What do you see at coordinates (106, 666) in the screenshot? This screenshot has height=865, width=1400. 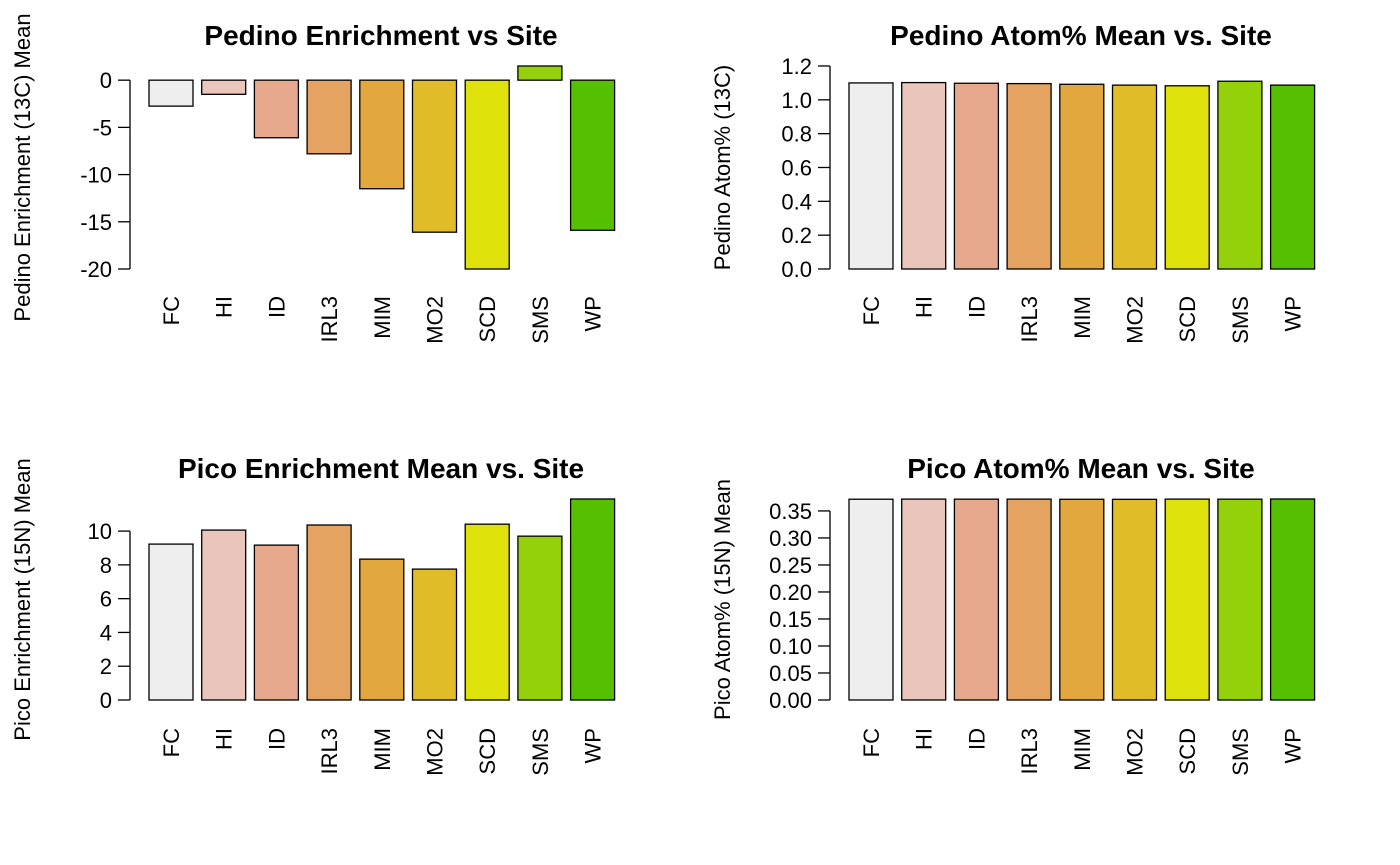 I see `y-tick-label: 2` at bounding box center [106, 666].